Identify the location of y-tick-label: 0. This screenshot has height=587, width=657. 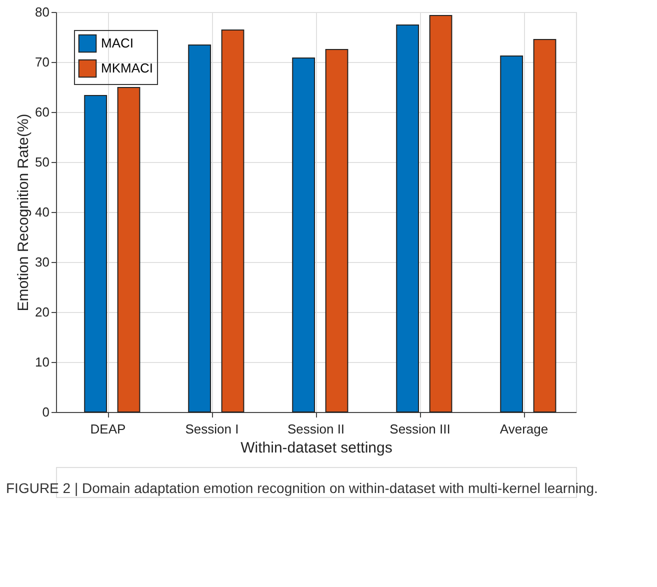
(46, 412).